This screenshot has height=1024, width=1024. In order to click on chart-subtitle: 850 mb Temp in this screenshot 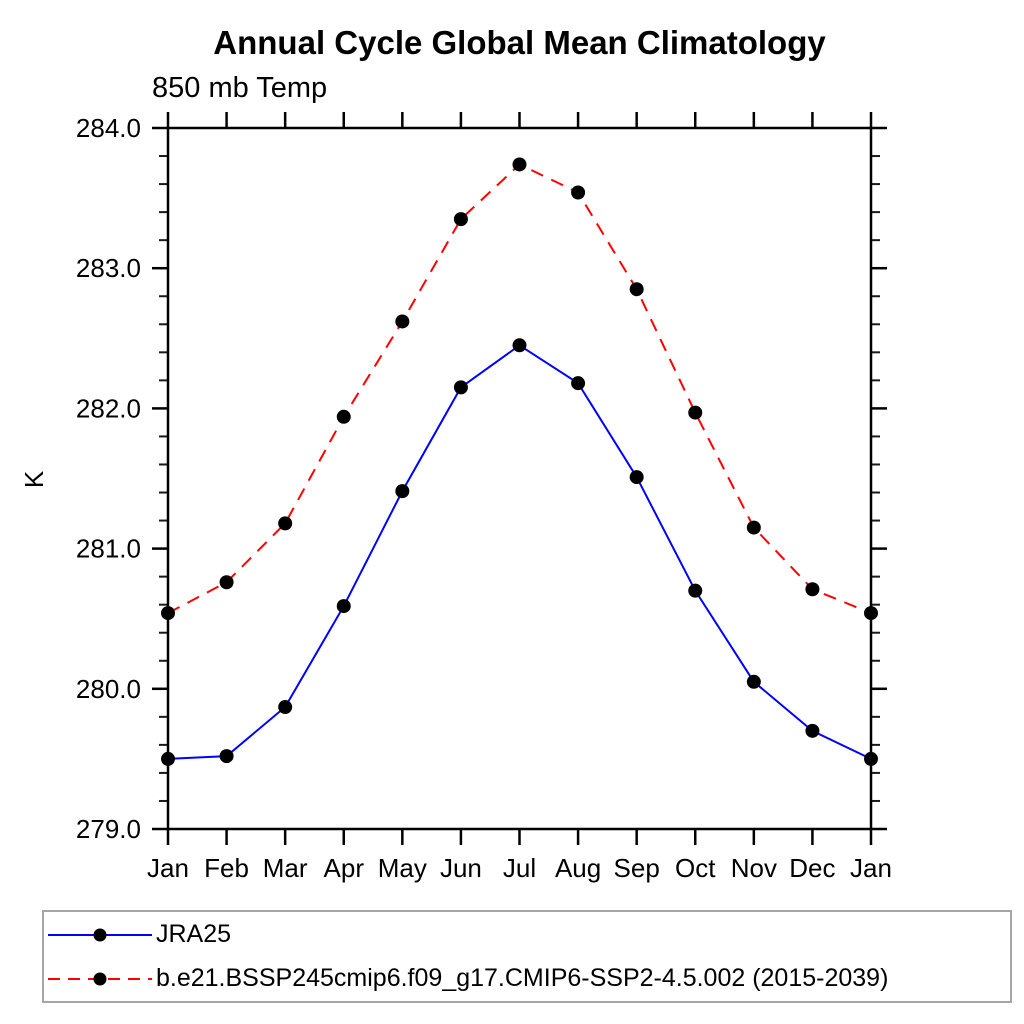, I will do `click(240, 88)`.